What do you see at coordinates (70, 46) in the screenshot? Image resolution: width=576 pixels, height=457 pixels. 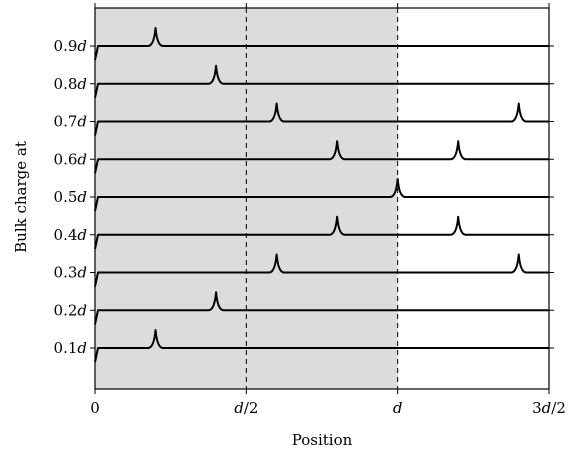 I see `y-tick-label: 0.9d` at bounding box center [70, 46].